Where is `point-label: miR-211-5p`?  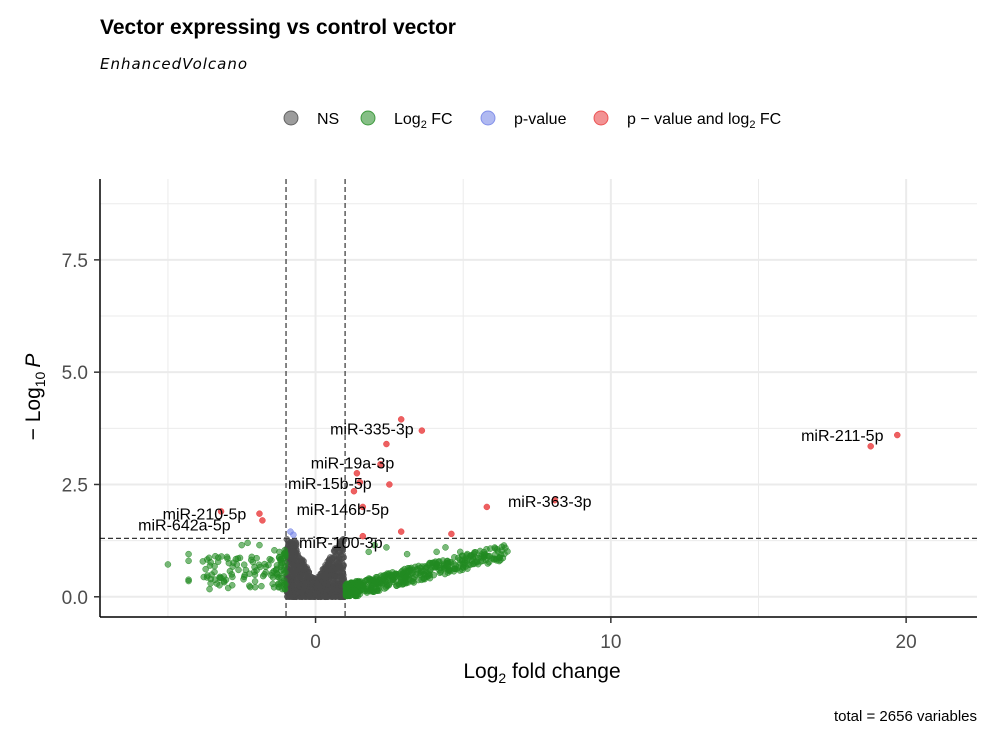 point-label: miR-211-5p is located at coordinates (842, 436).